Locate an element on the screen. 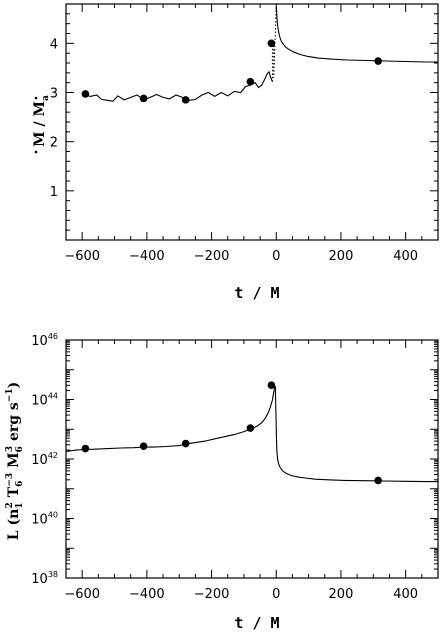 The image size is (443, 637). y-tick-label: 1 is located at coordinates (54, 192).